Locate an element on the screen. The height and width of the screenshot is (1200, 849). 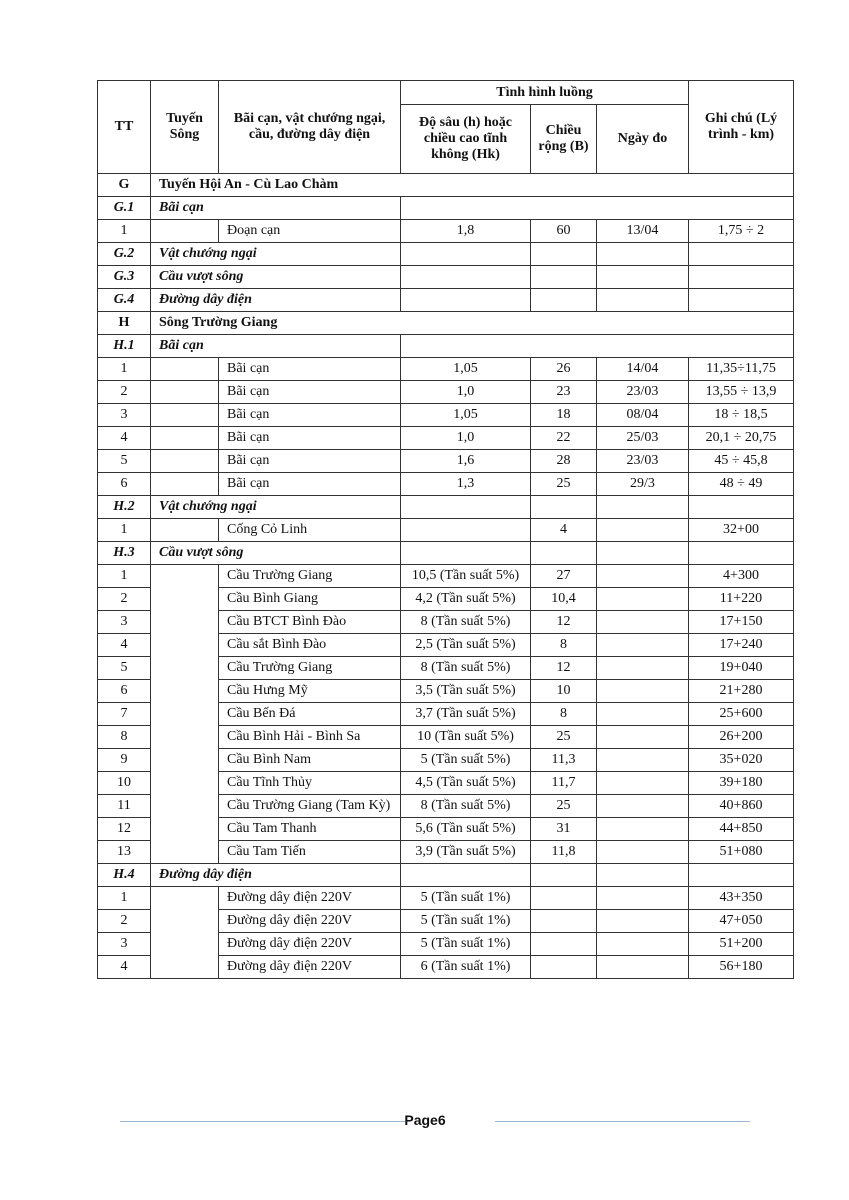
table-row: 6 Bãi cạn 1,3 25 29/3 48 ÷ 49 is located at coordinates (445, 484).